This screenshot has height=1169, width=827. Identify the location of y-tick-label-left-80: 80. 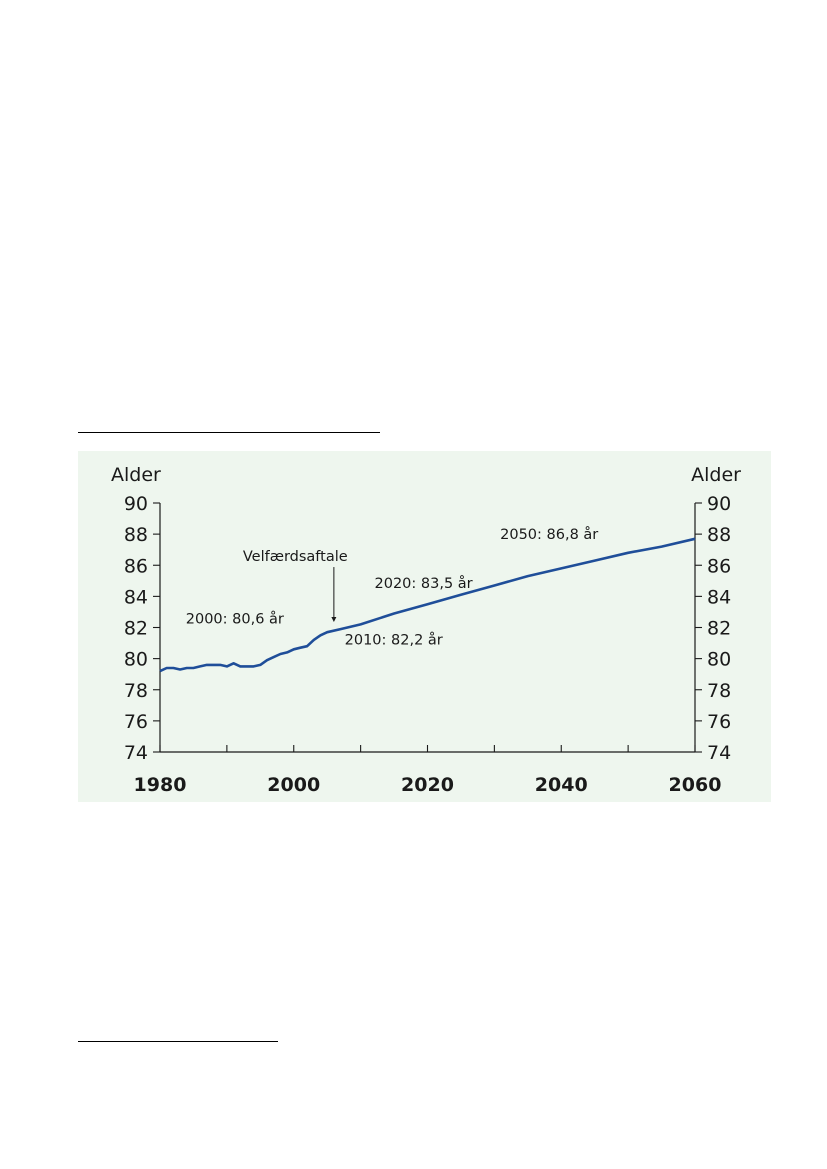
(136, 660).